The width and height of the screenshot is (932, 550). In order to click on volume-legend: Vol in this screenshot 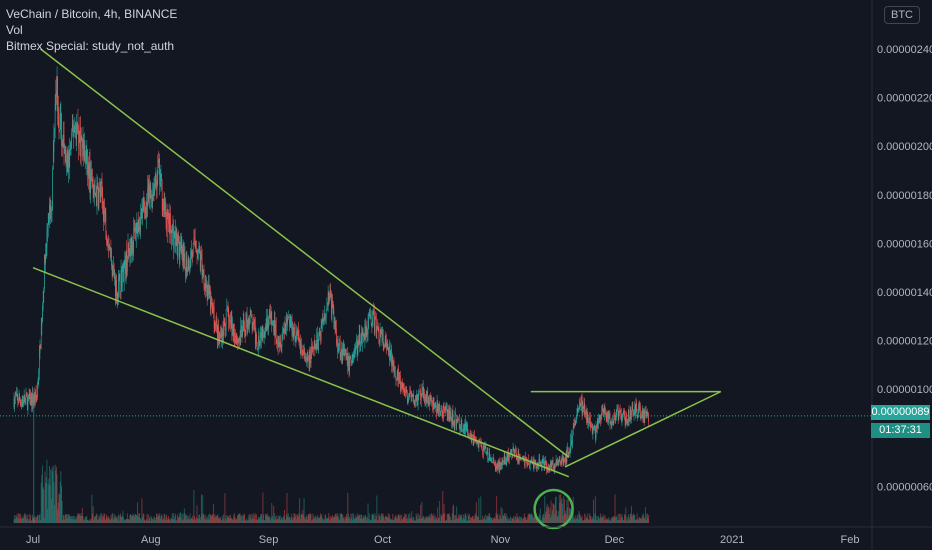, I will do `click(14, 30)`.